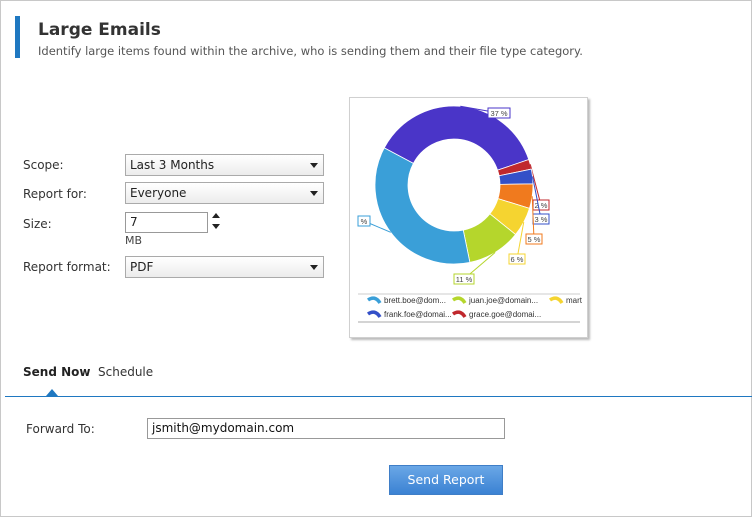 This screenshot has width=752, height=517. Describe the element at coordinates (60, 429) in the screenshot. I see `forward-to-label: Forward To:` at that location.